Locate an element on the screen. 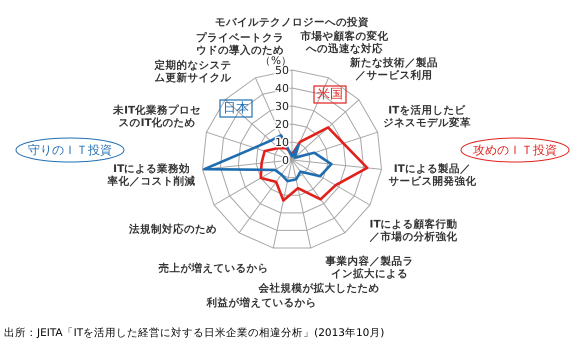 The width and height of the screenshot is (585, 342). spoke-label: 事業内容／製品ライン拡大による is located at coordinates (369, 267).